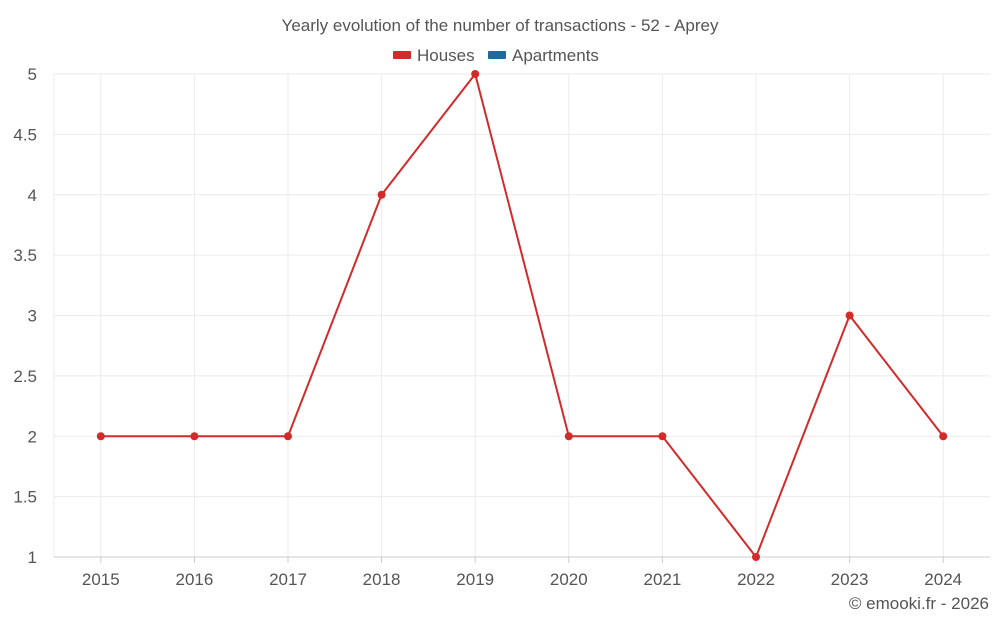 This screenshot has width=1000, height=625. I want to click on legend-item-apartments: Apartments, so click(543, 55).